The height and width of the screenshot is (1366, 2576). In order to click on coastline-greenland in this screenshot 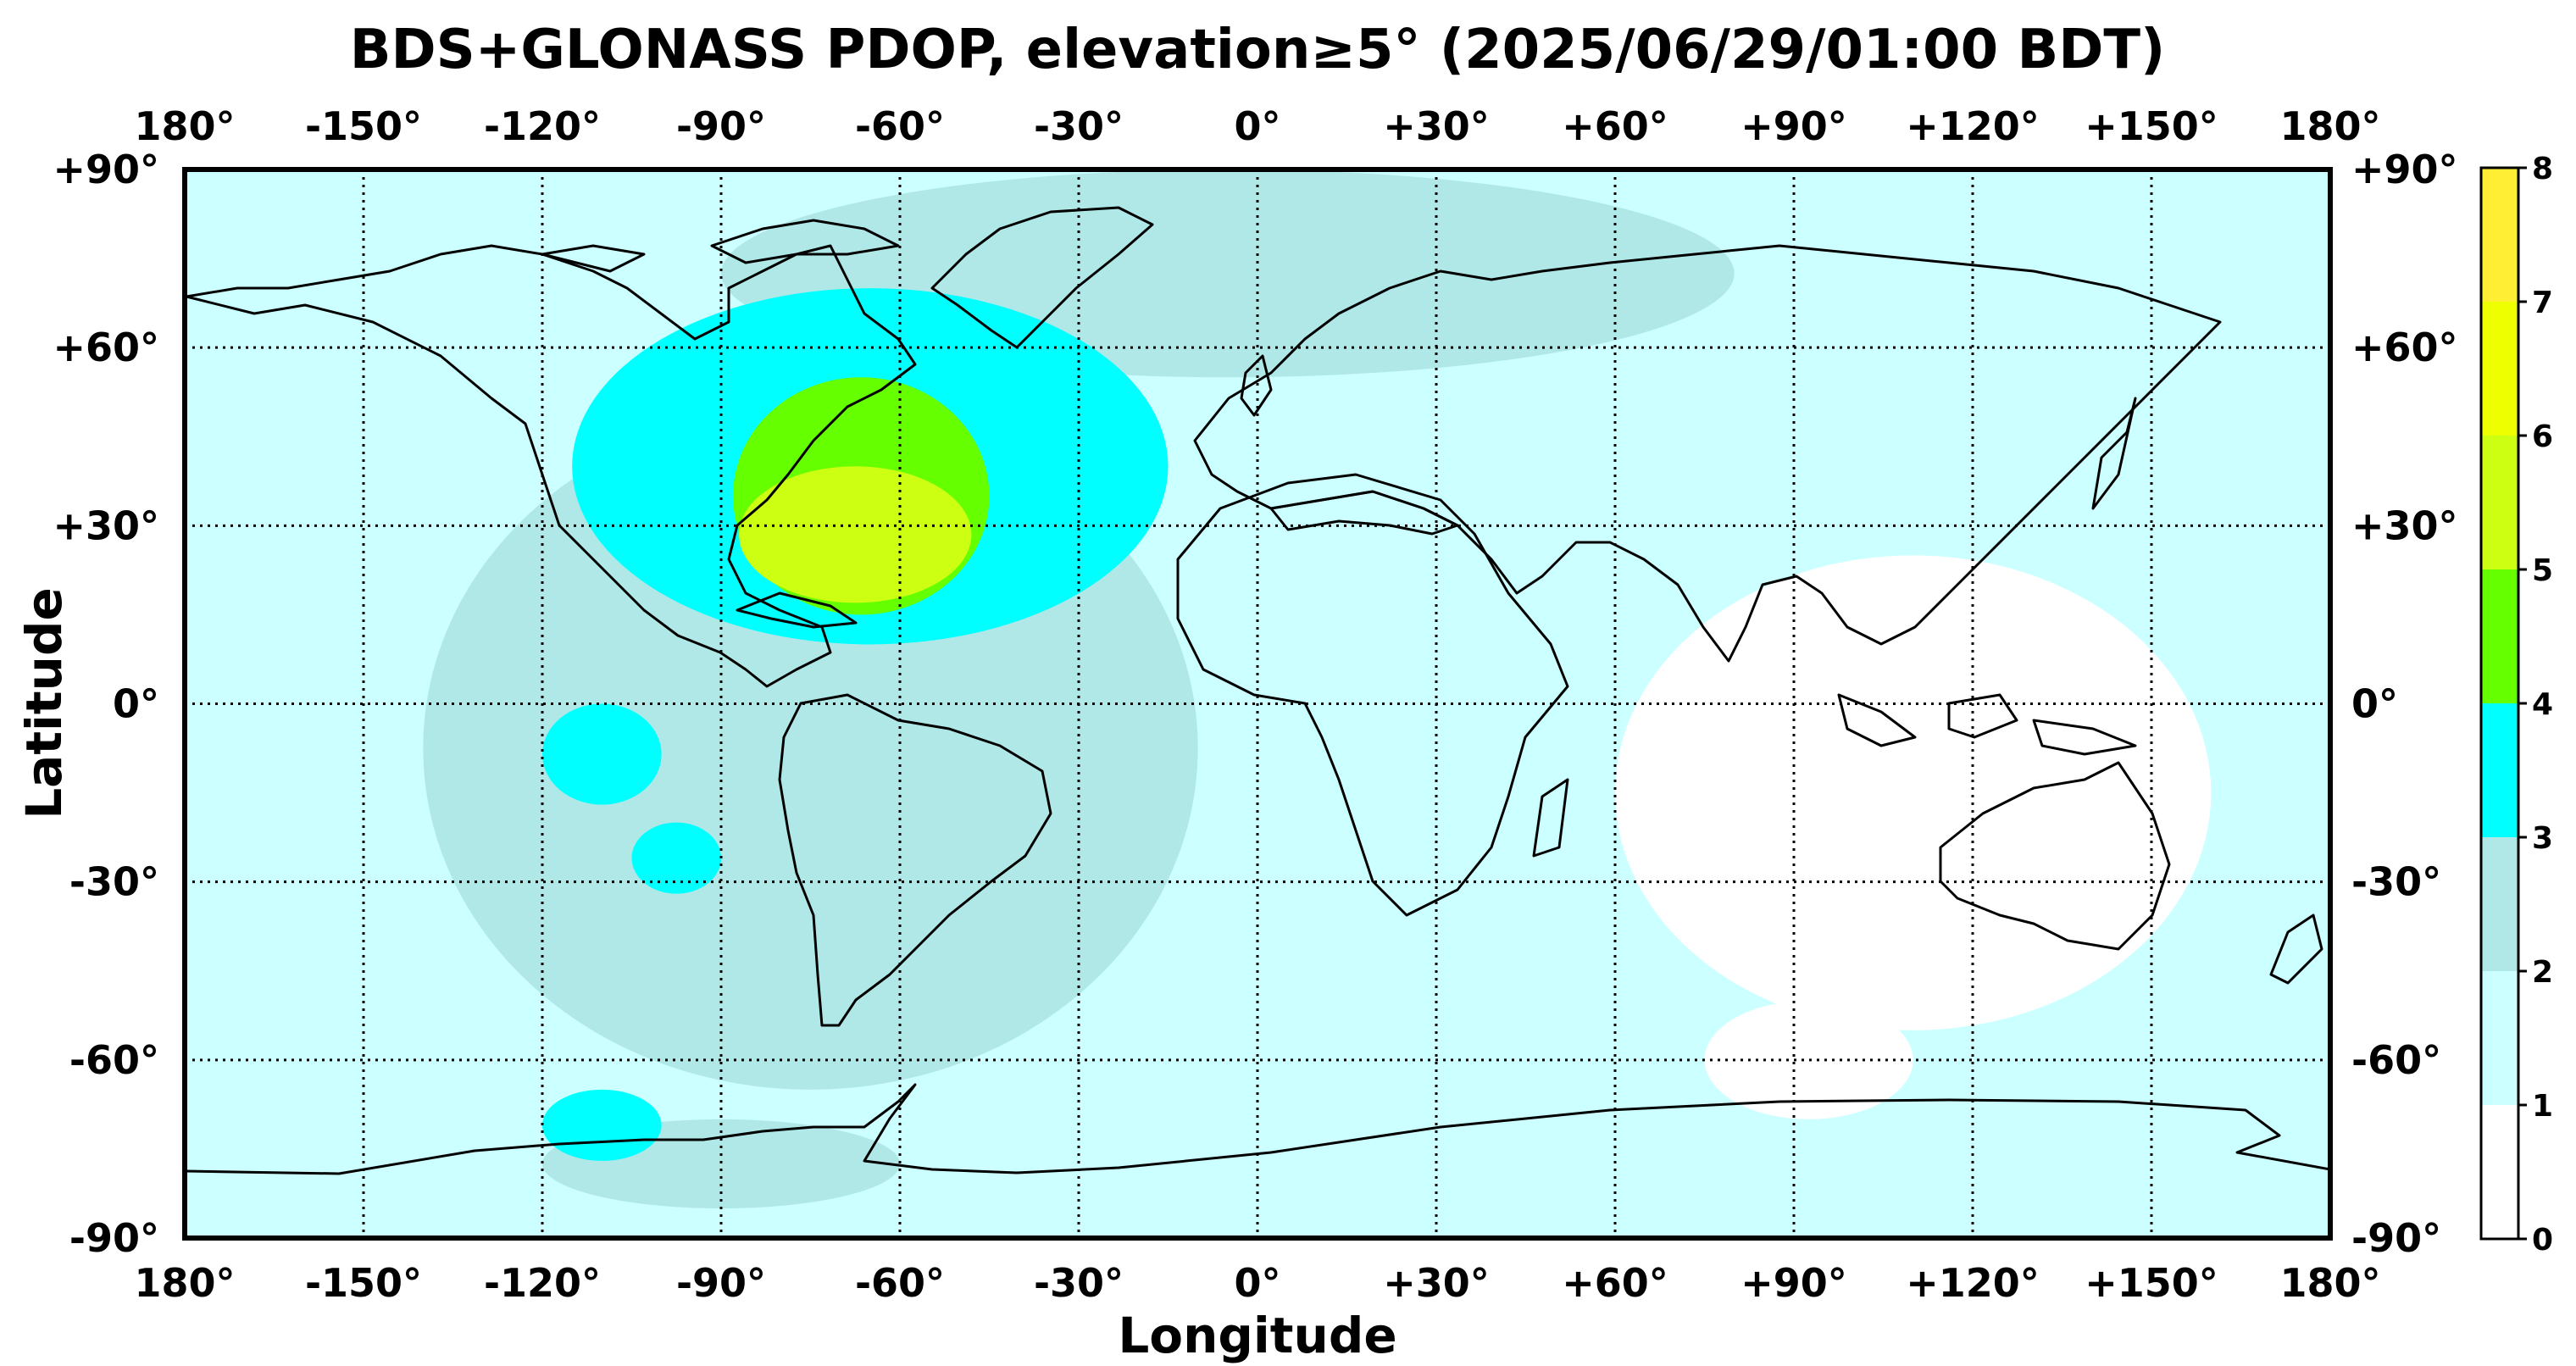, I will do `click(1042, 277)`.